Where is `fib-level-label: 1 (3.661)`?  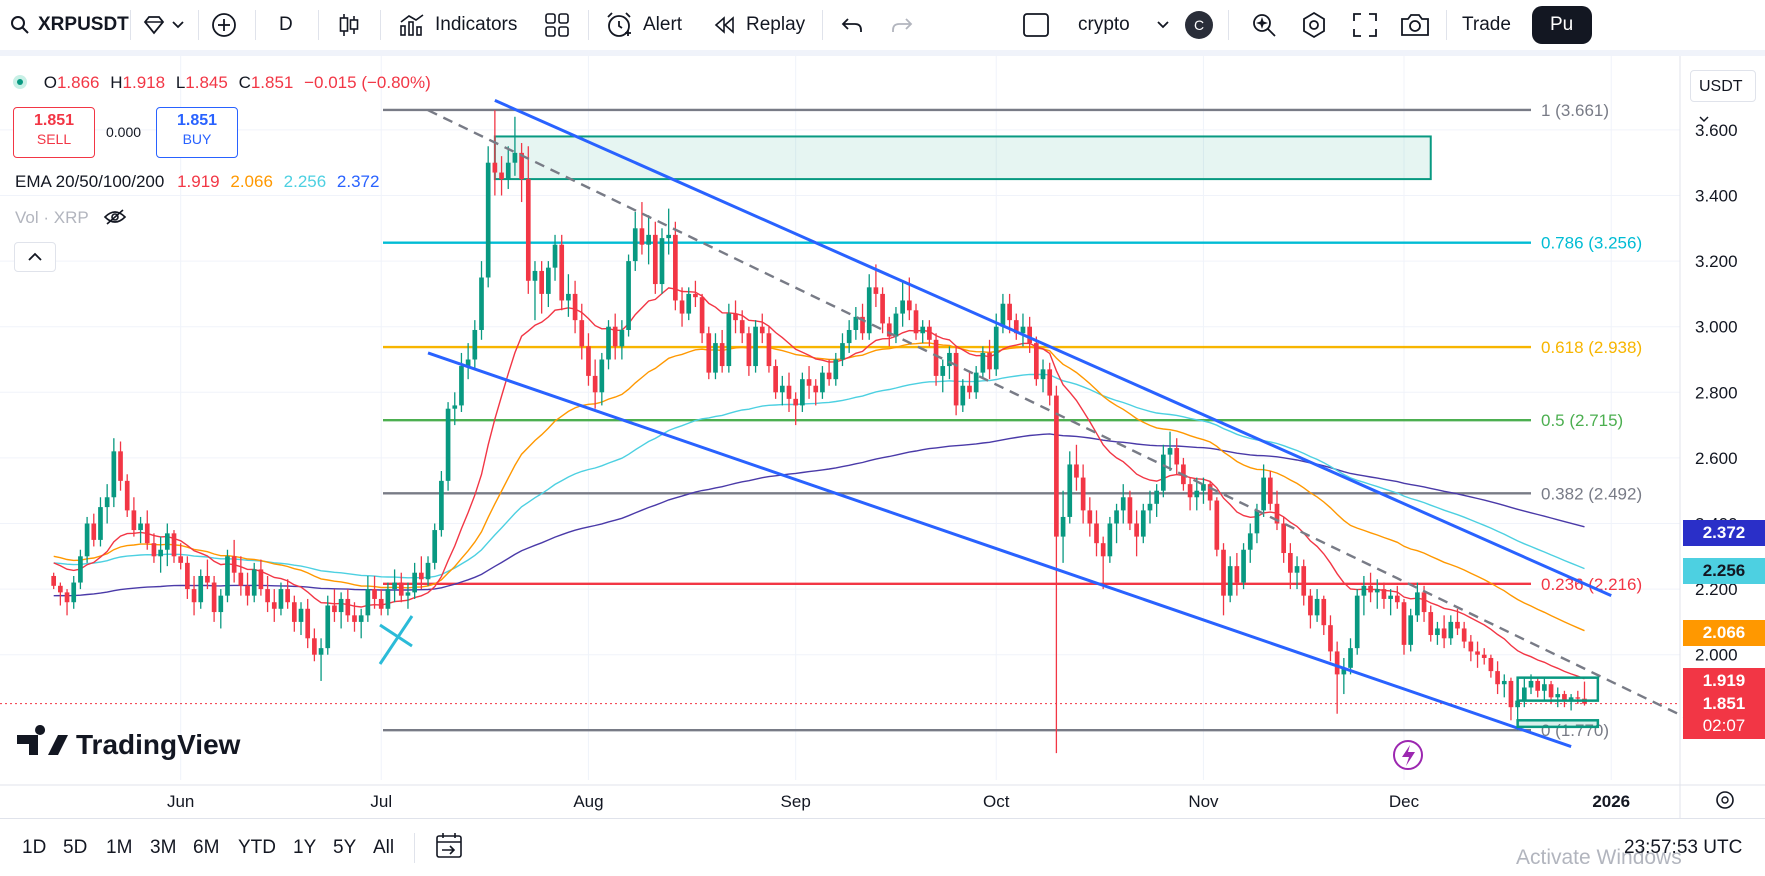 fib-level-label: 1 (3.661) is located at coordinates (1575, 110).